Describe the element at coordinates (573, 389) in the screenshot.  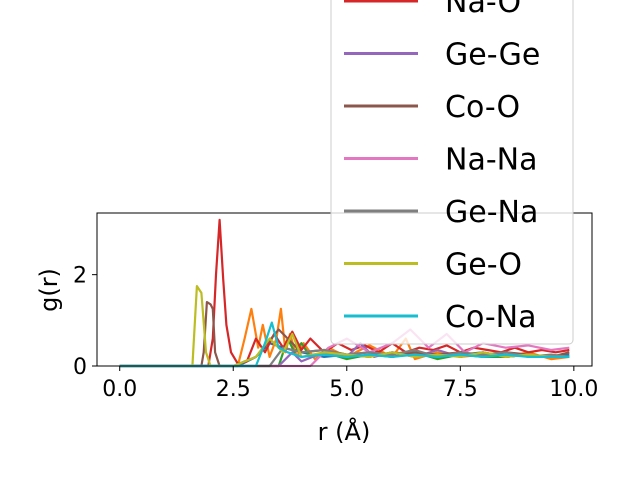
I see `x-tick-label: 10.0` at that location.